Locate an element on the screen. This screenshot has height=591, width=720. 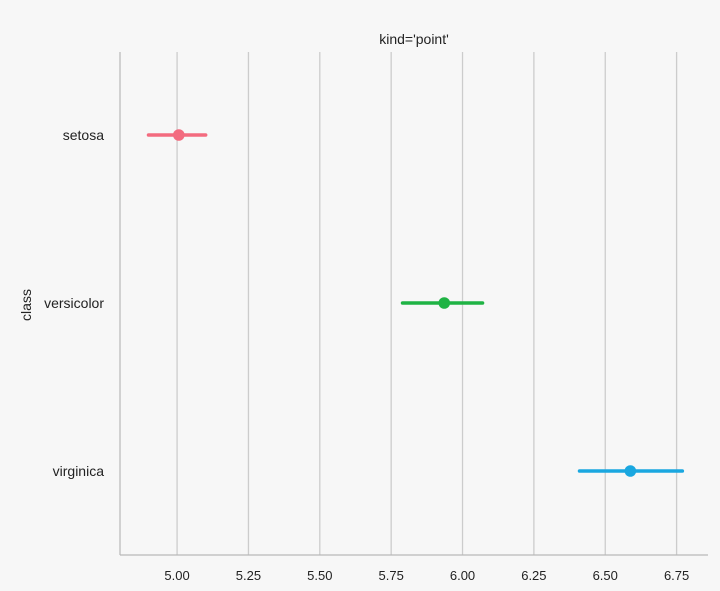
x-tick-label: 5.75 is located at coordinates (391, 575).